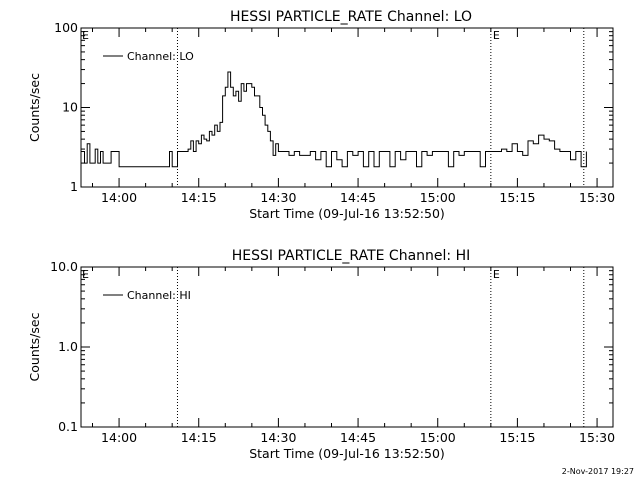 The image size is (640, 485). I want to click on legend-entry: Channel: HI, so click(159, 295).